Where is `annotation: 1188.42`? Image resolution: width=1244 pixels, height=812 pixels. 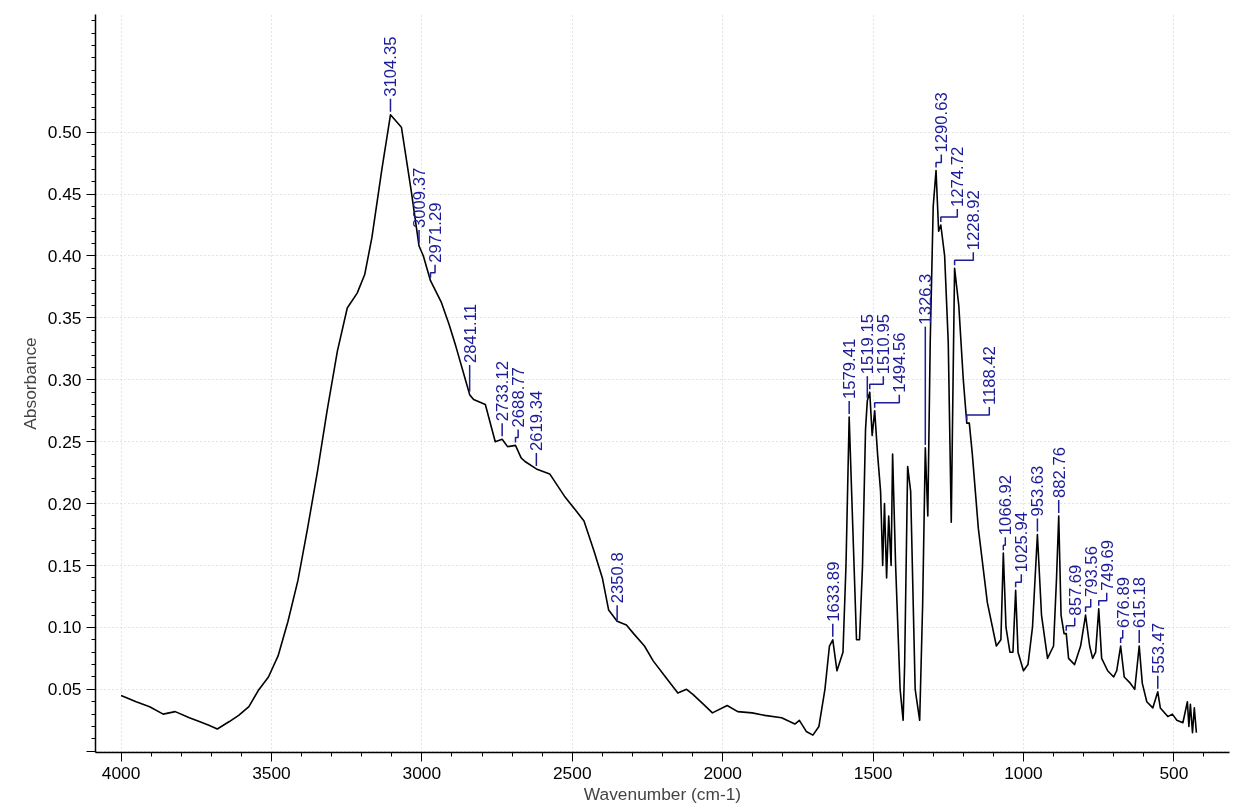
annotation: 1188.42 is located at coordinates (990, 376).